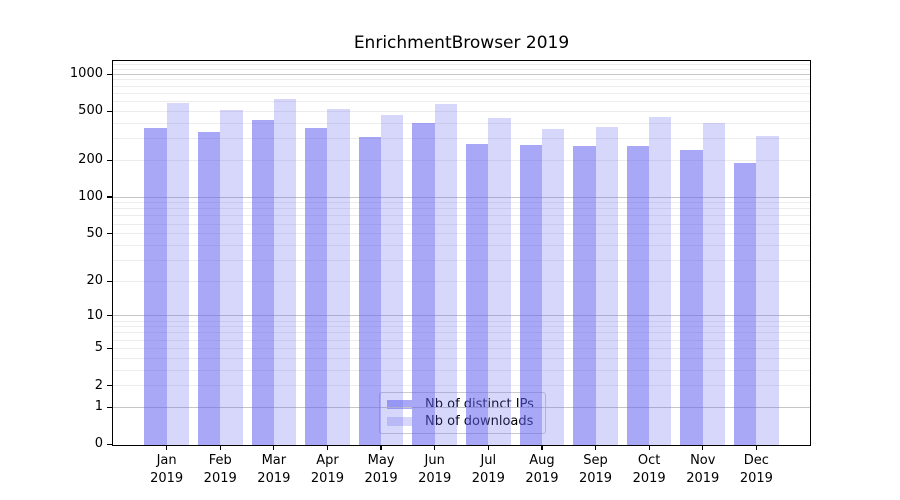  Describe the element at coordinates (745, 303) in the screenshot. I see `bar-distinct-ips-dec` at that location.